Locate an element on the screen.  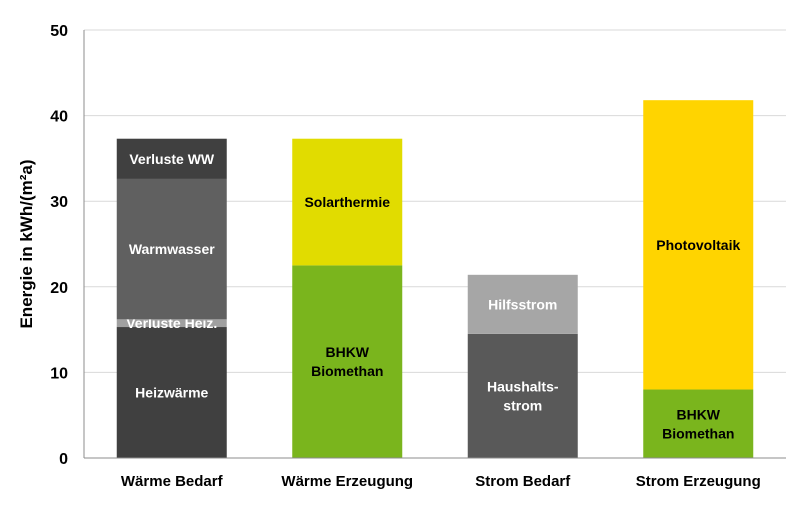
segment-label: Warmwasser is located at coordinates (172, 249).